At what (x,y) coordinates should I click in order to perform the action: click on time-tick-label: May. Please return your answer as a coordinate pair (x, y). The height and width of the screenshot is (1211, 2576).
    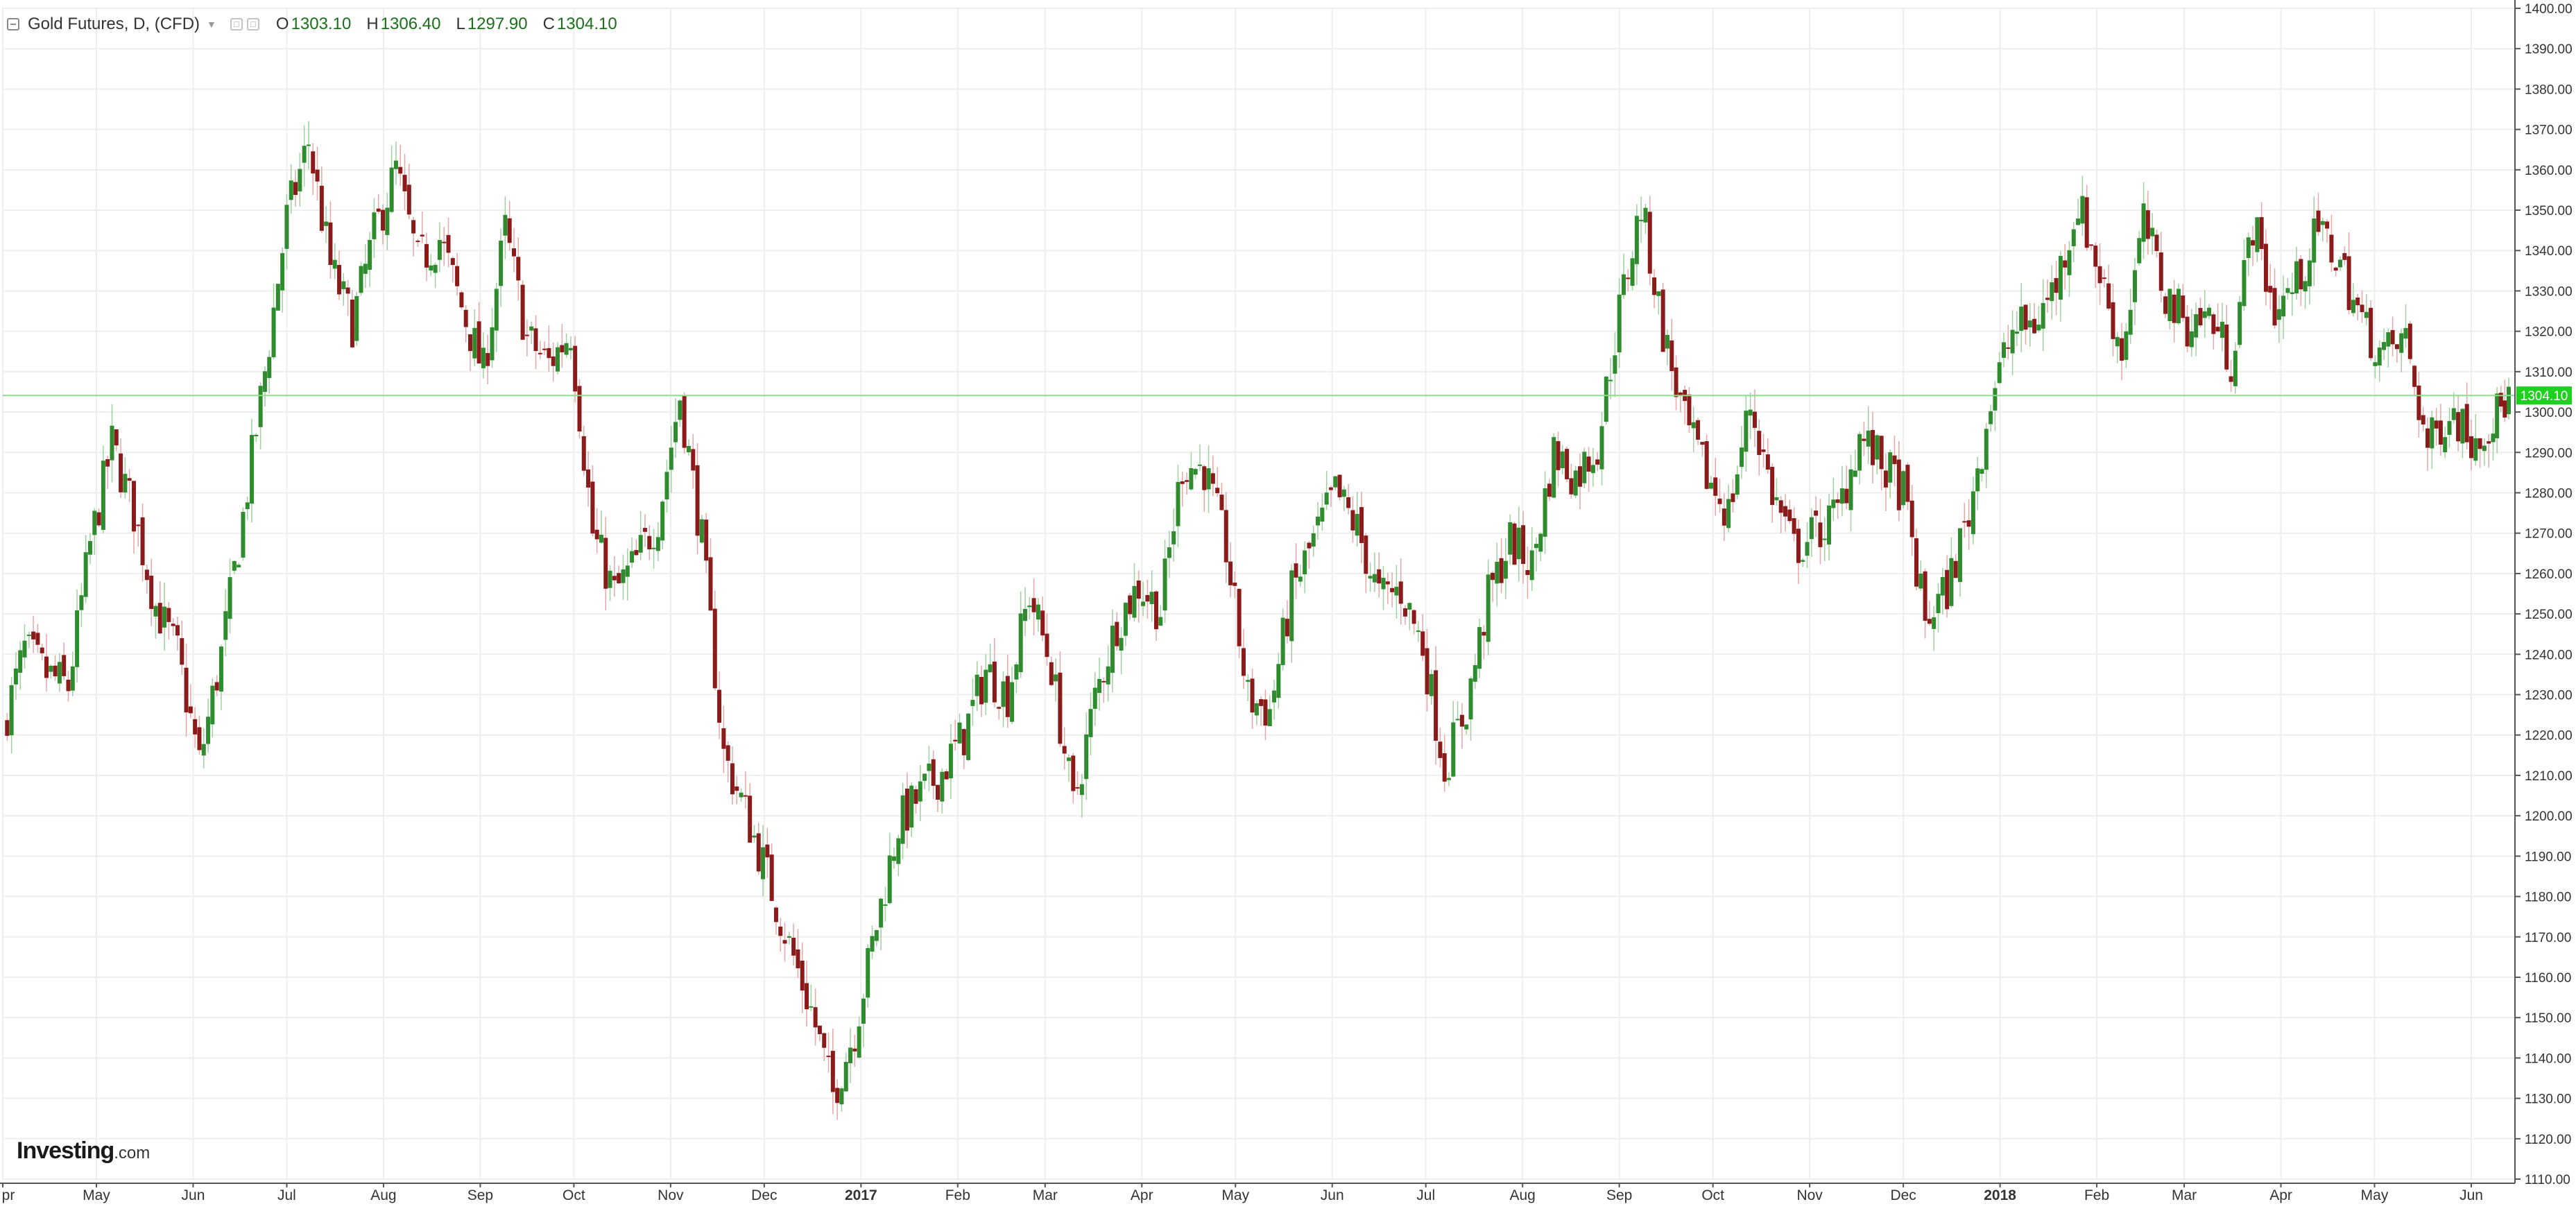
    Looking at the image, I should click on (96, 1195).